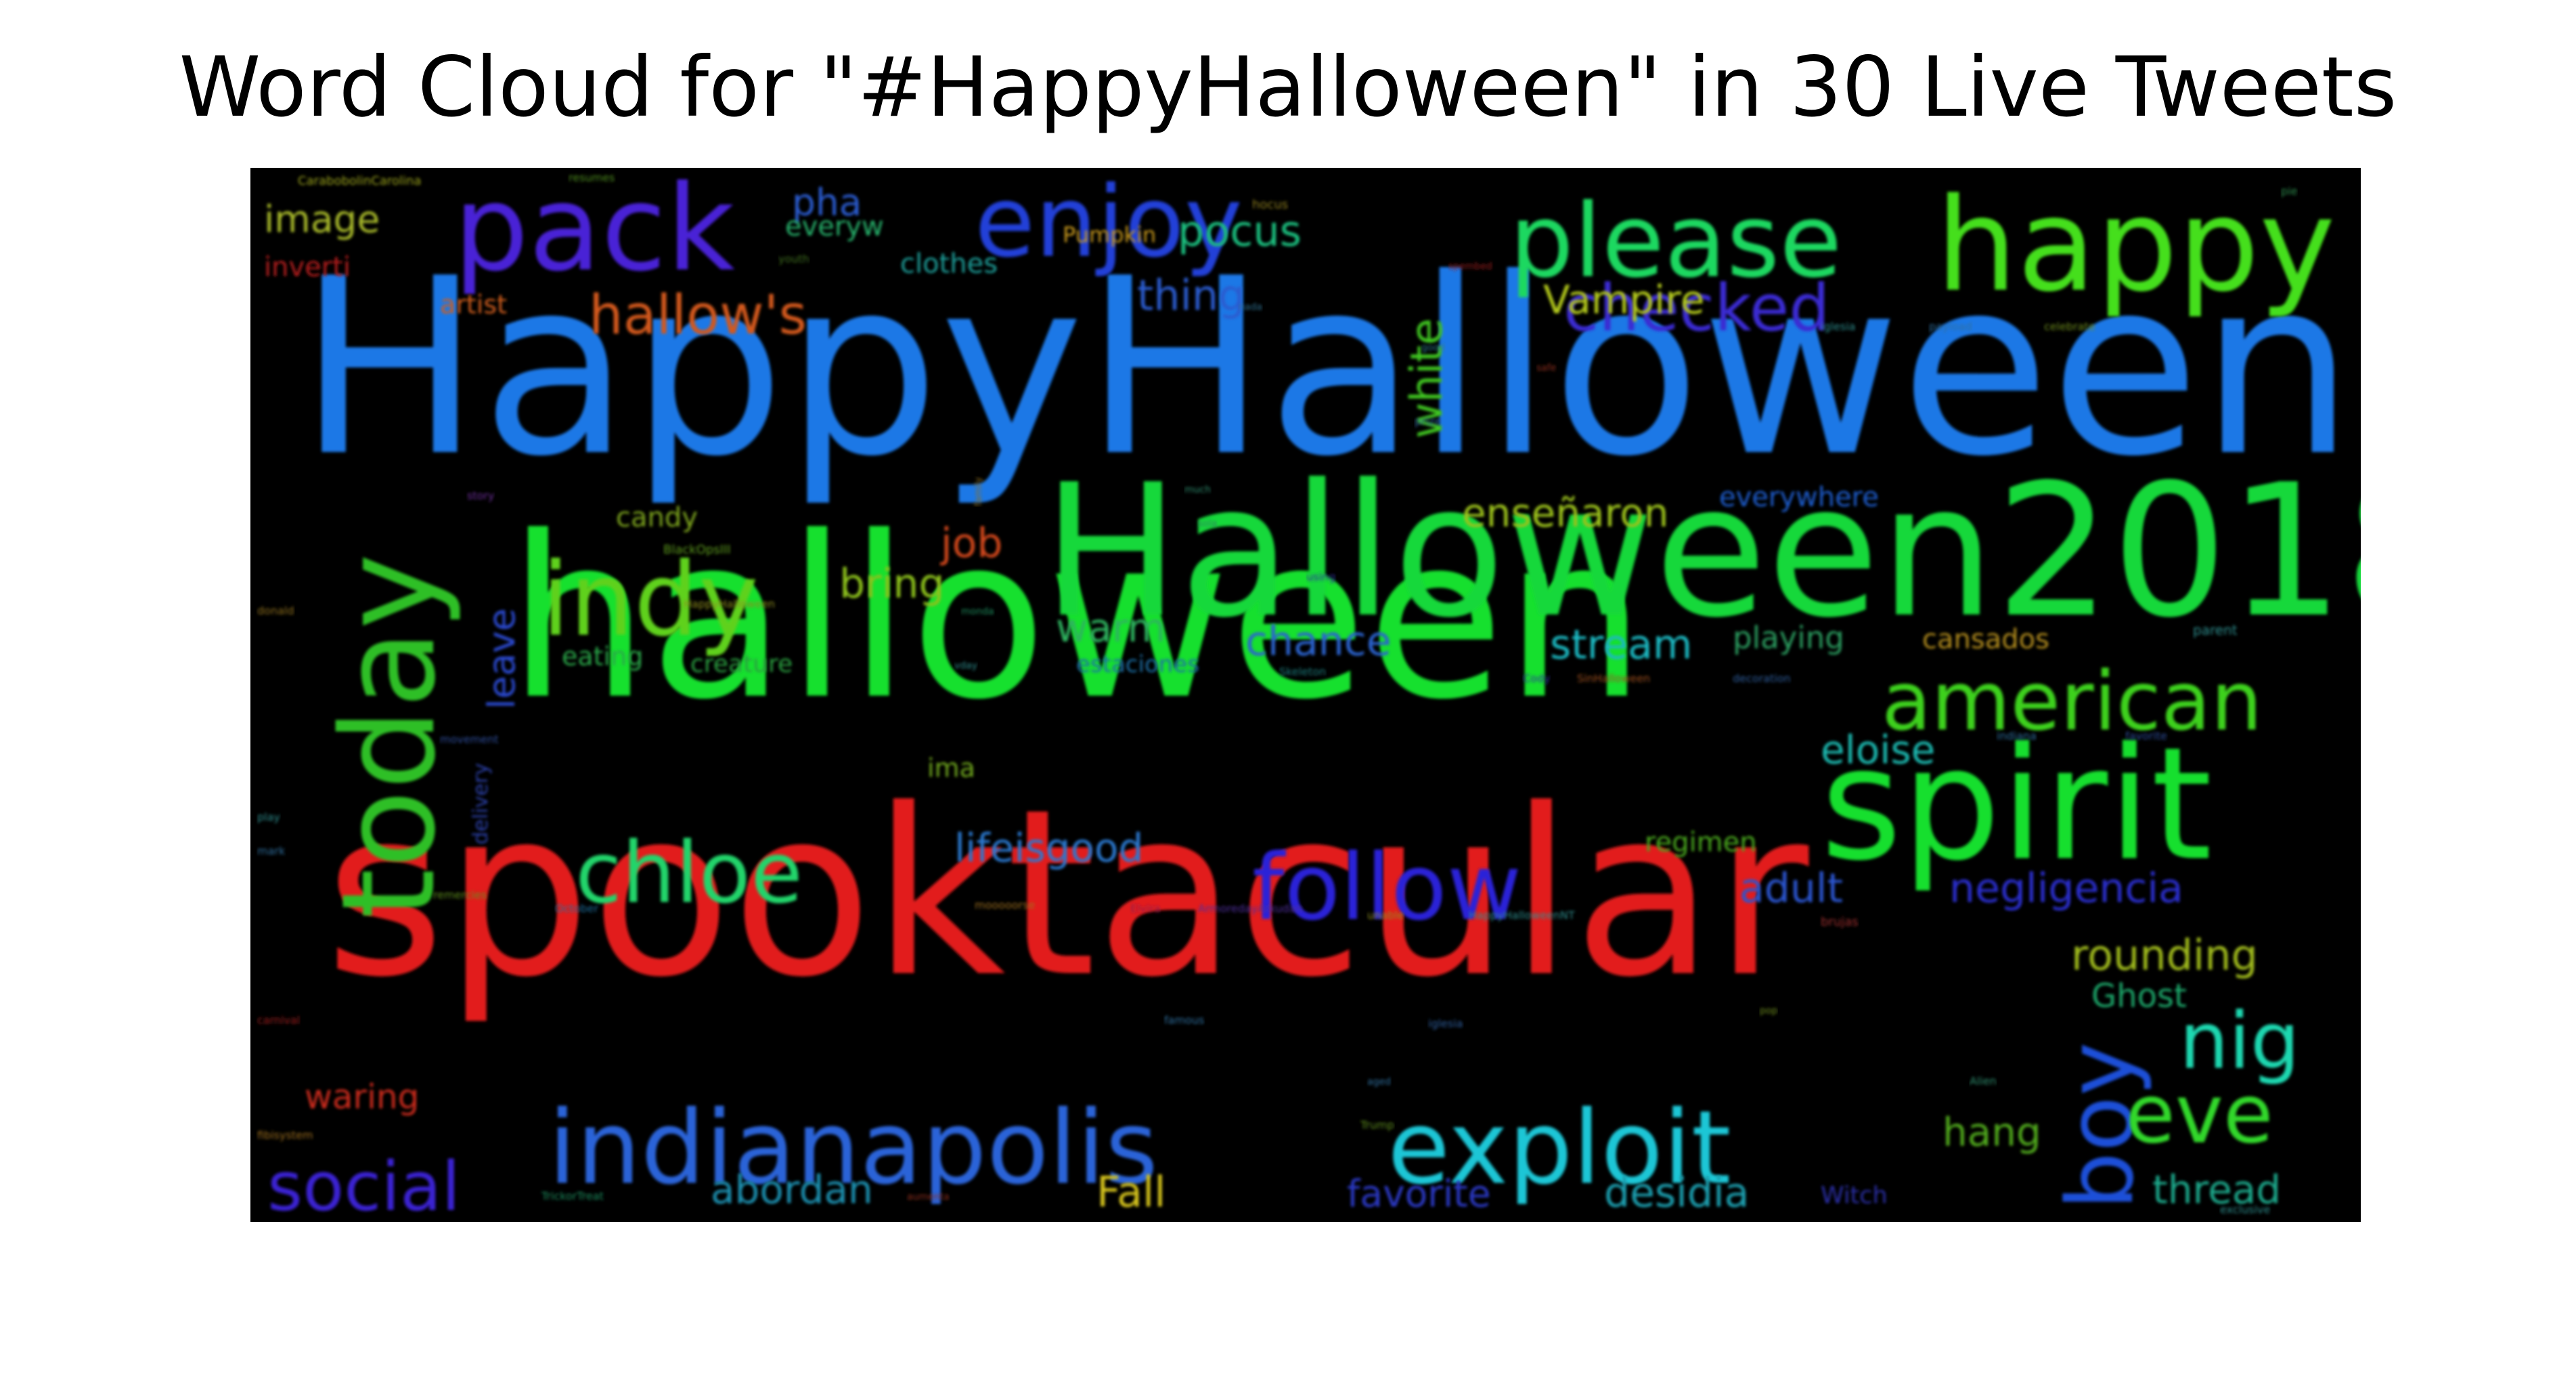  I want to click on cloud-word: nig, so click(2239, 1041).